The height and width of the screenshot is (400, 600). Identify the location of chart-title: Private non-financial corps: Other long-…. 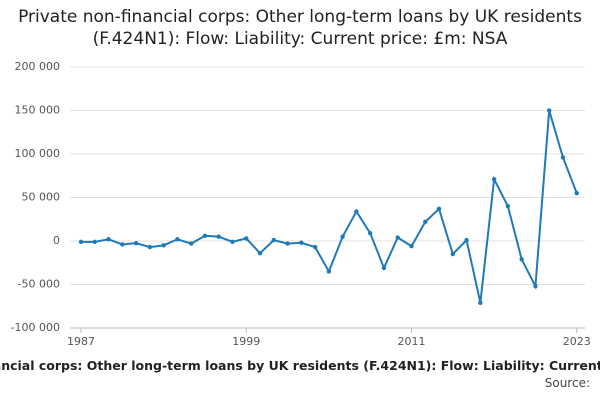
(300, 28).